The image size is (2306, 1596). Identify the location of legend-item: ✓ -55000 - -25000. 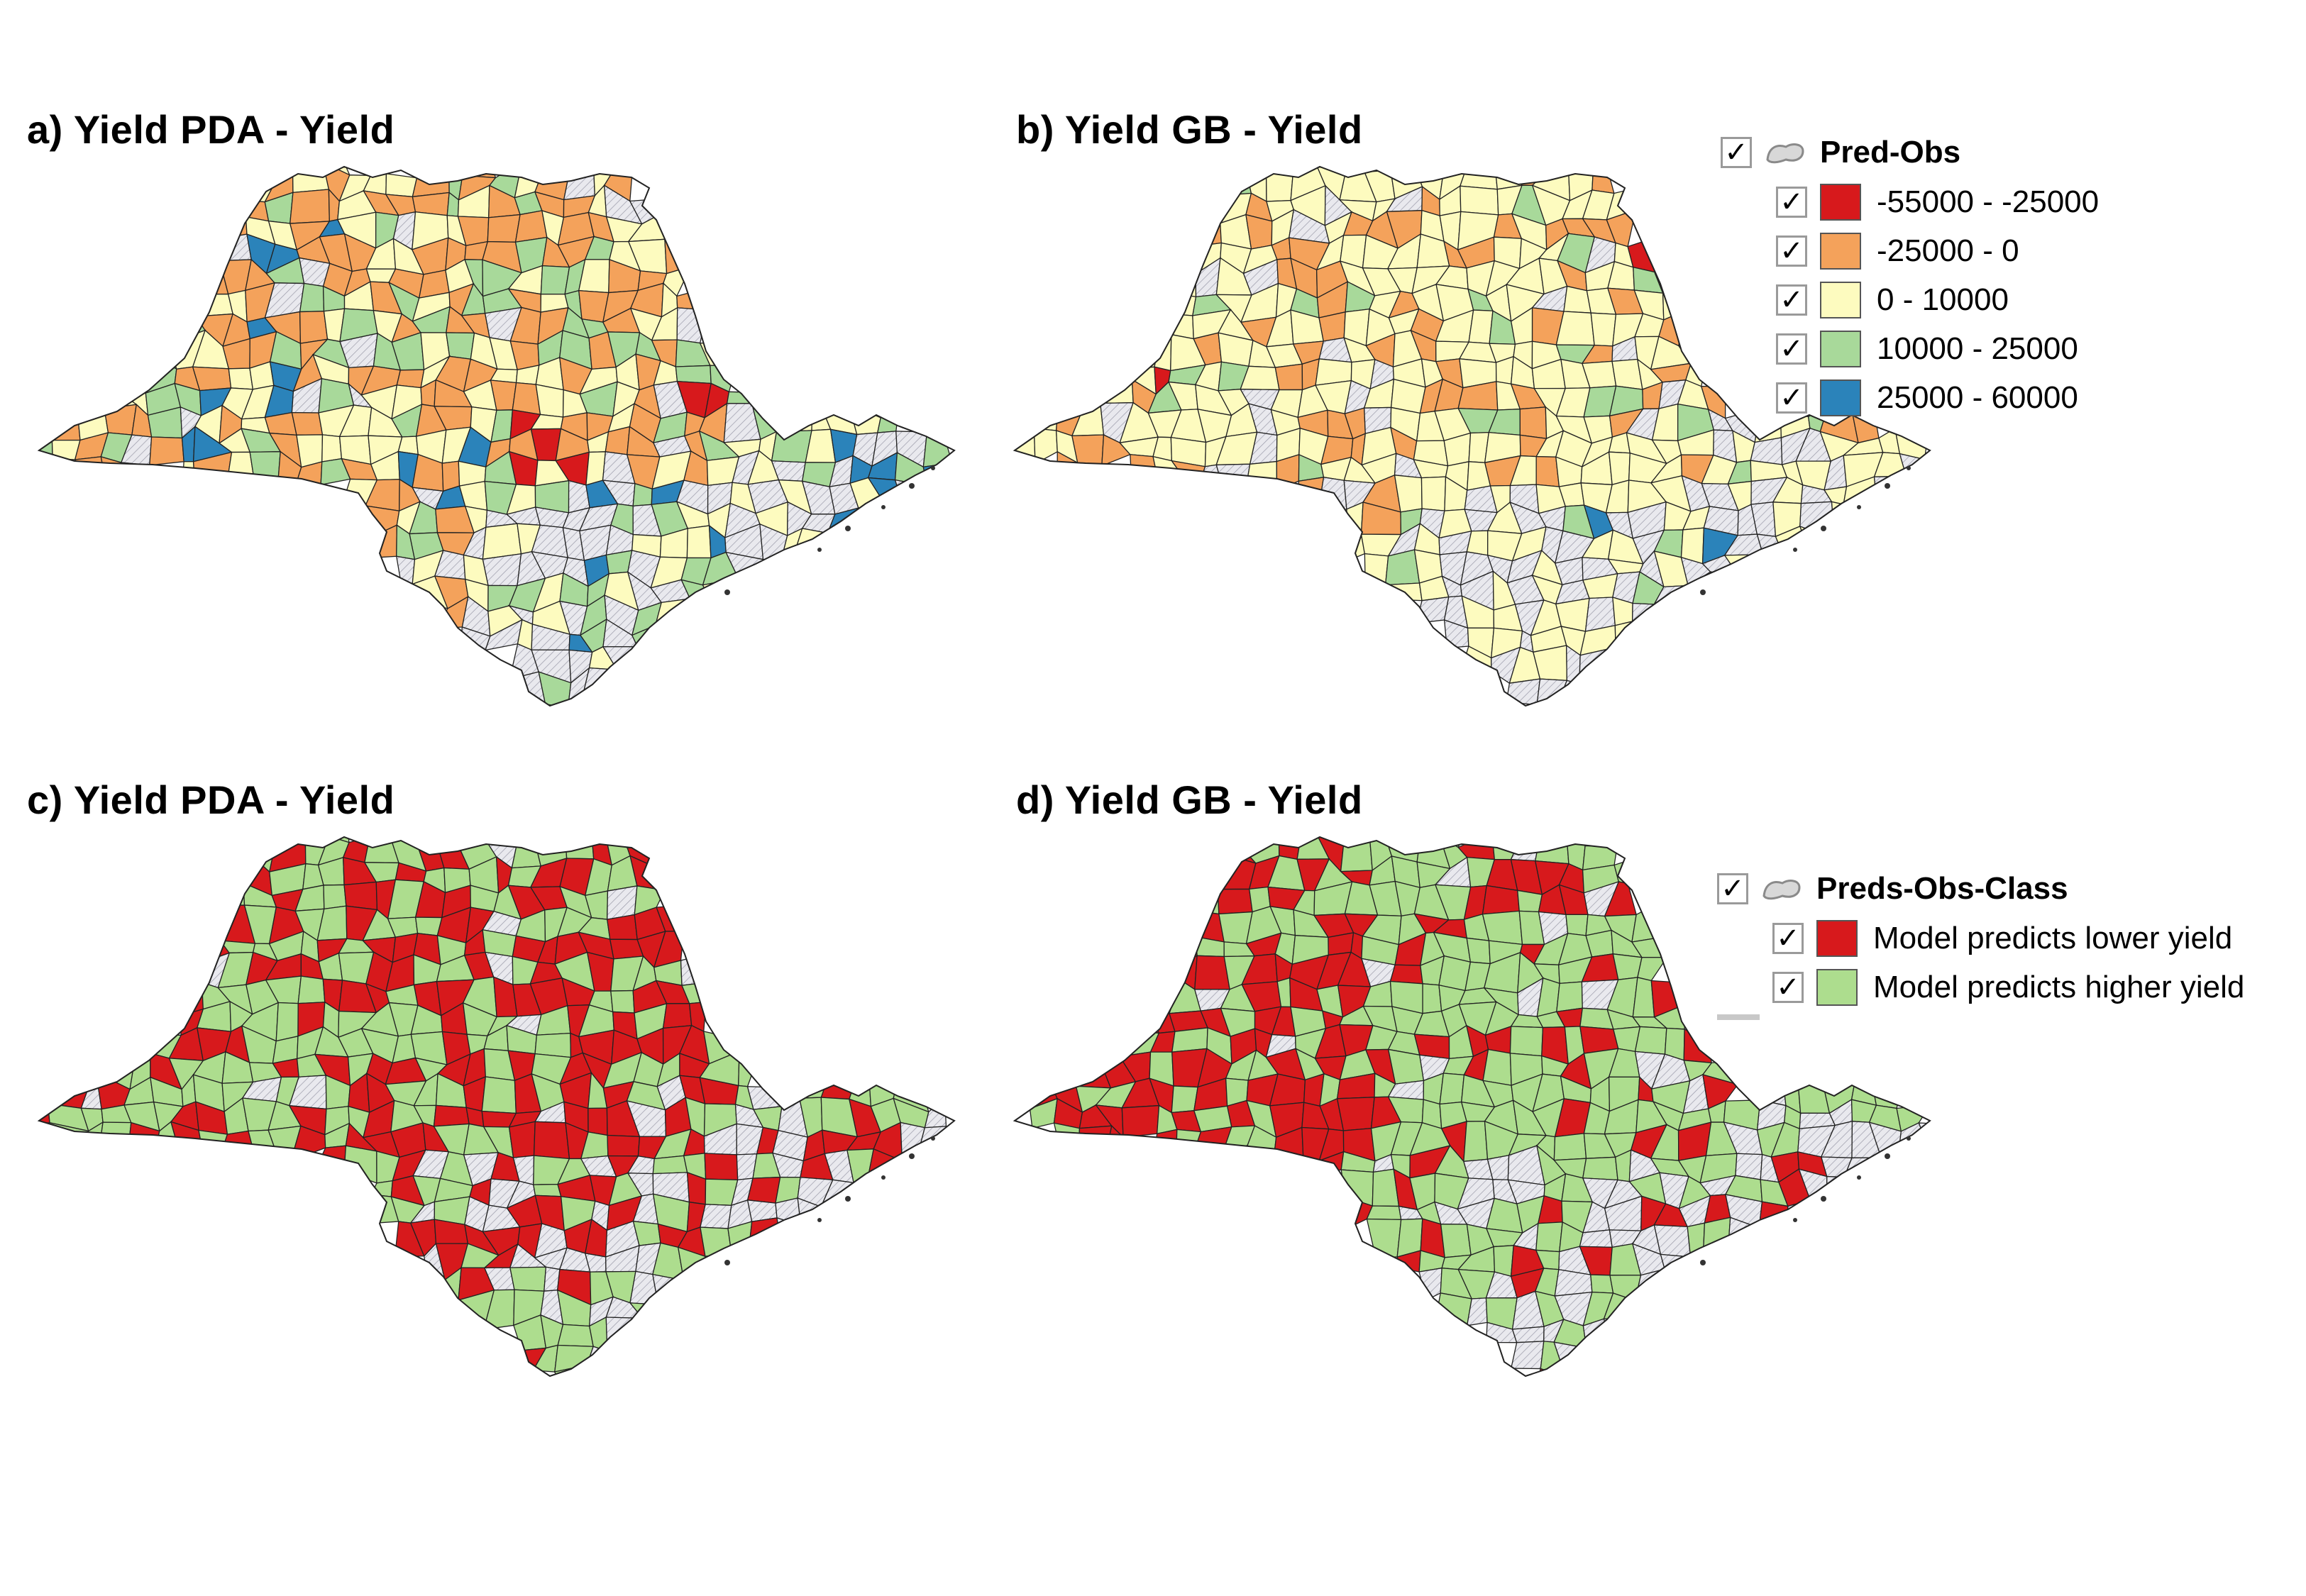
(1937, 202).